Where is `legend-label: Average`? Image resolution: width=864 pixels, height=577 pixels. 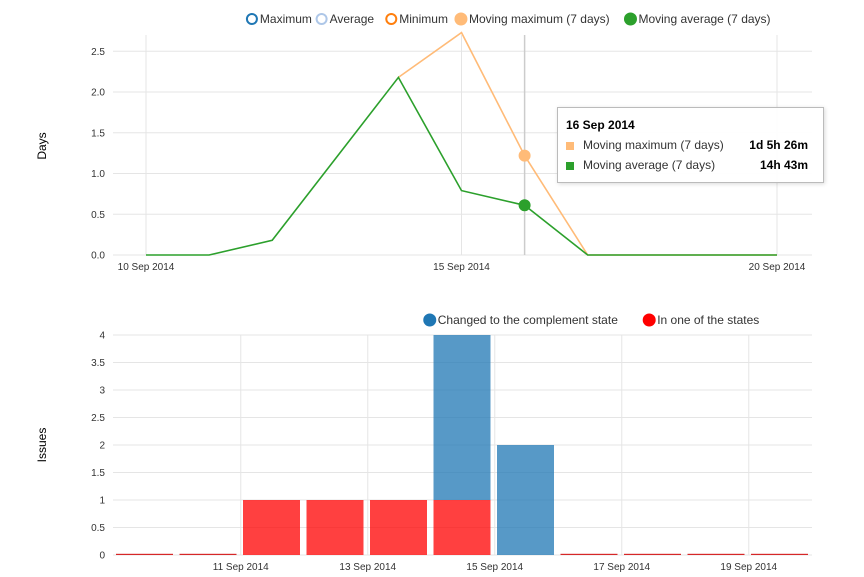
legend-label: Average is located at coordinates (352, 19).